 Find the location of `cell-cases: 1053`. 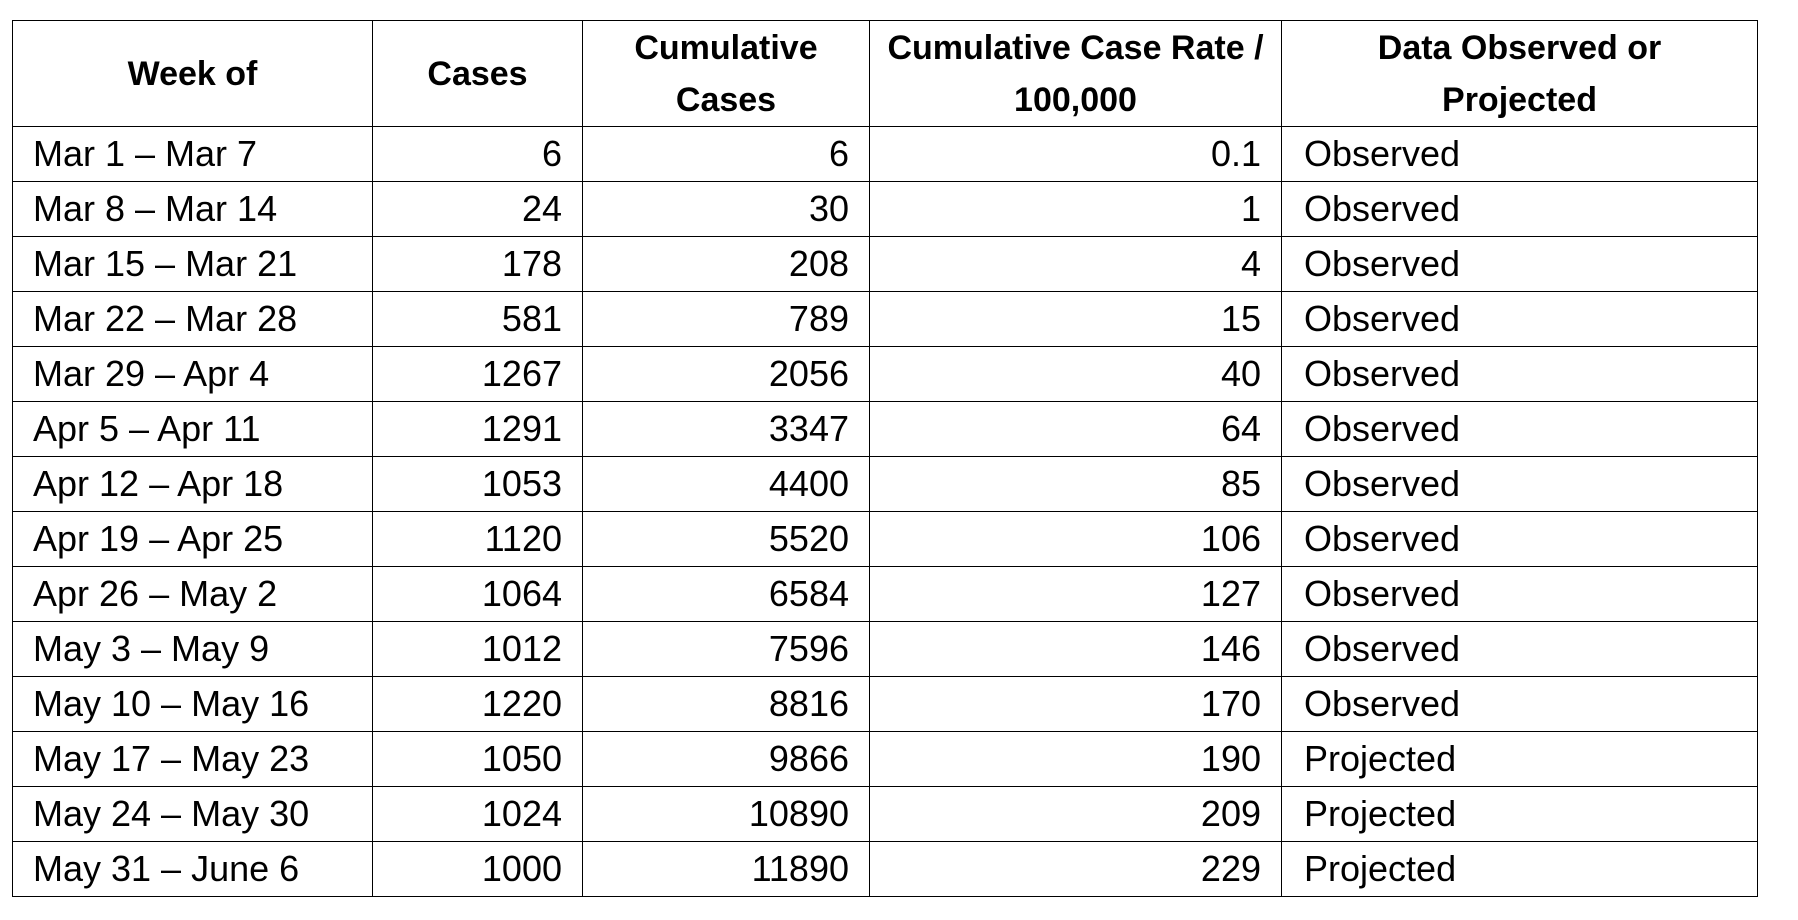

cell-cases: 1053 is located at coordinates (477, 484).